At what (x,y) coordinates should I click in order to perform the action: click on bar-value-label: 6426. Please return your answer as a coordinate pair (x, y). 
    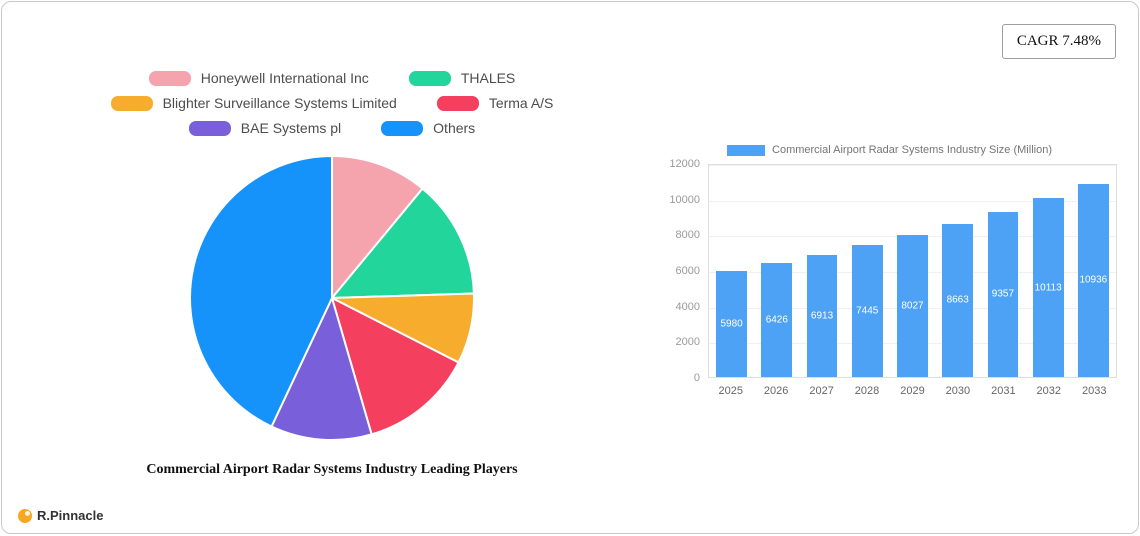
    Looking at the image, I should click on (776, 320).